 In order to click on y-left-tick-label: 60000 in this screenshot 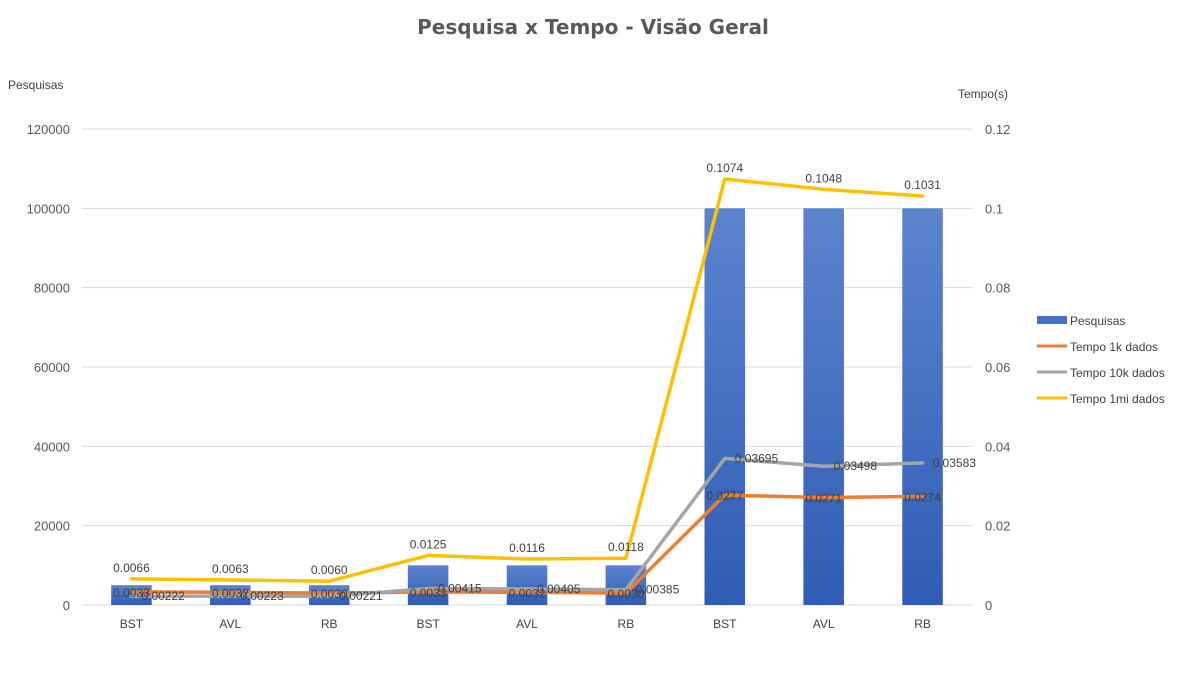, I will do `click(52, 367)`.